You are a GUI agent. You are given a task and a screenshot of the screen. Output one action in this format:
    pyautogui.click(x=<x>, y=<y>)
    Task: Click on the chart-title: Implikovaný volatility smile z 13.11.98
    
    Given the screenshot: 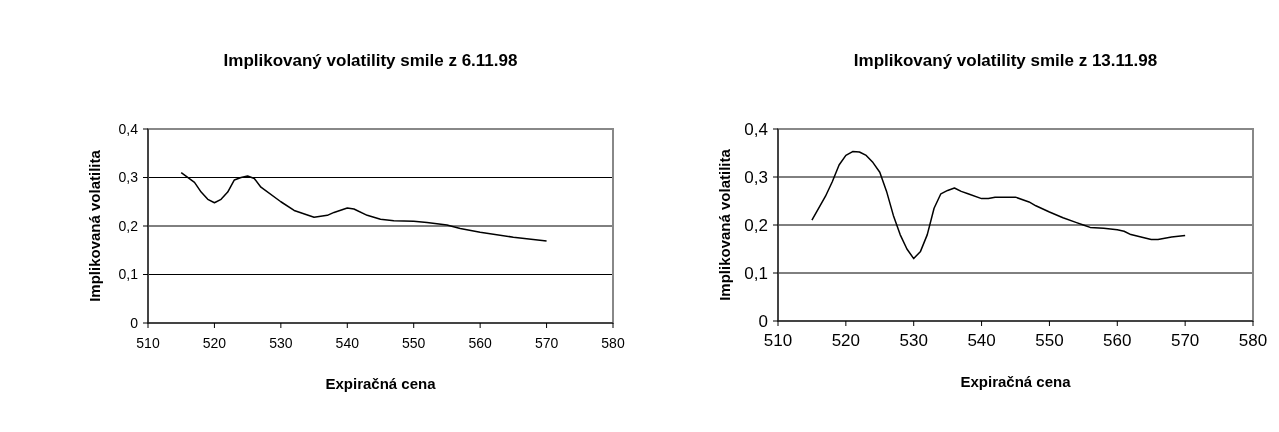 What is the action you would take?
    pyautogui.click(x=1005, y=60)
    